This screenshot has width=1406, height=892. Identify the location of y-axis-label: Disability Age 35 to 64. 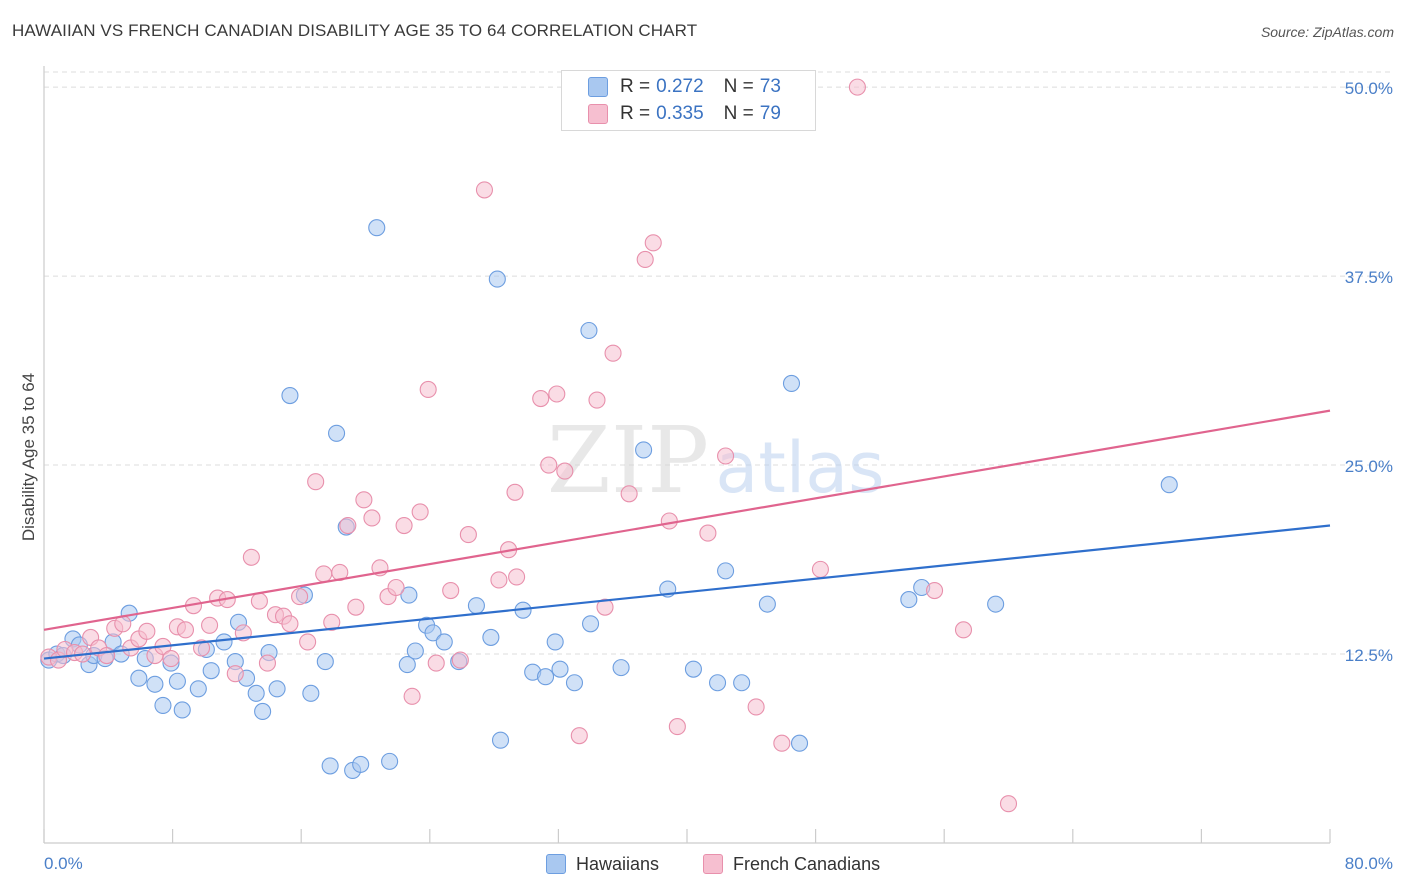
(28, 457).